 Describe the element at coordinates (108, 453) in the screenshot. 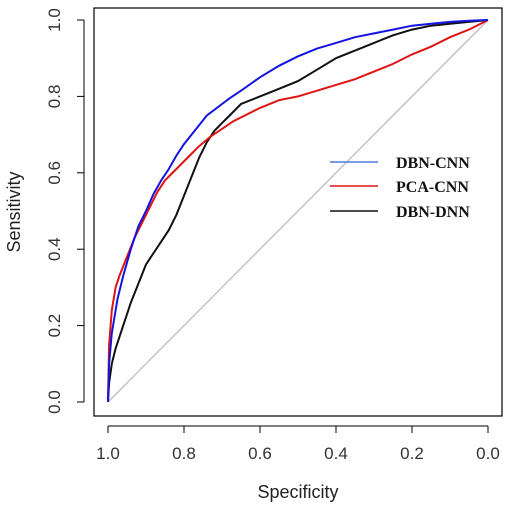

I see `x-tick-label: 1.0` at that location.